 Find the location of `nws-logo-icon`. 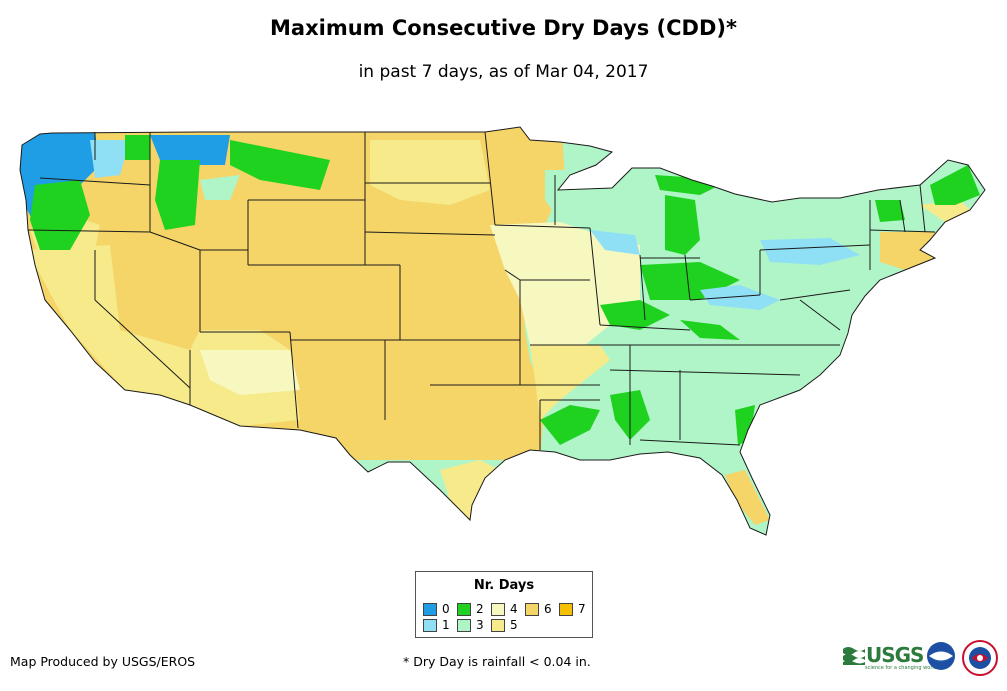

nws-logo-icon is located at coordinates (980, 658).